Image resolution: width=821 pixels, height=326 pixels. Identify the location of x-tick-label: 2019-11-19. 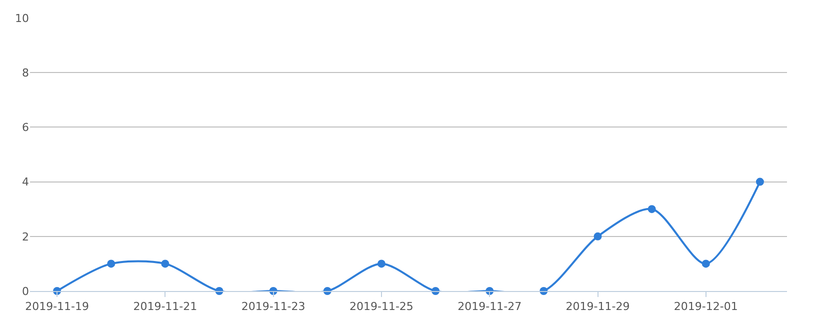
(57, 307).